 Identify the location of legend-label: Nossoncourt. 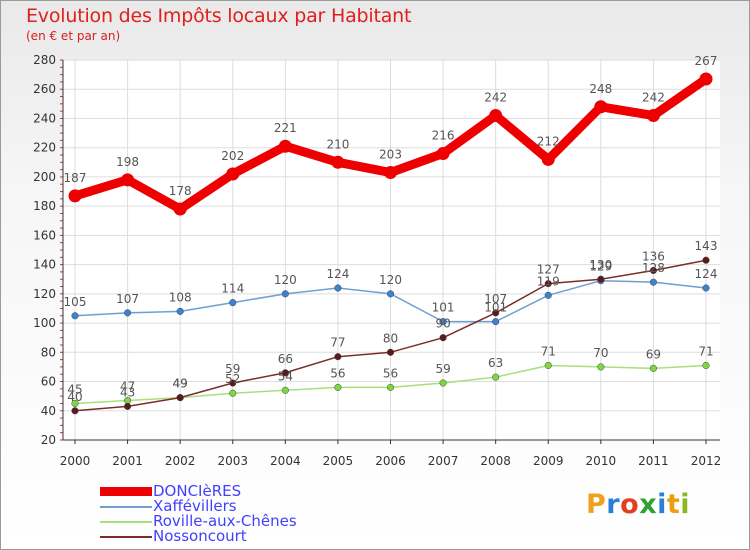
(200, 536).